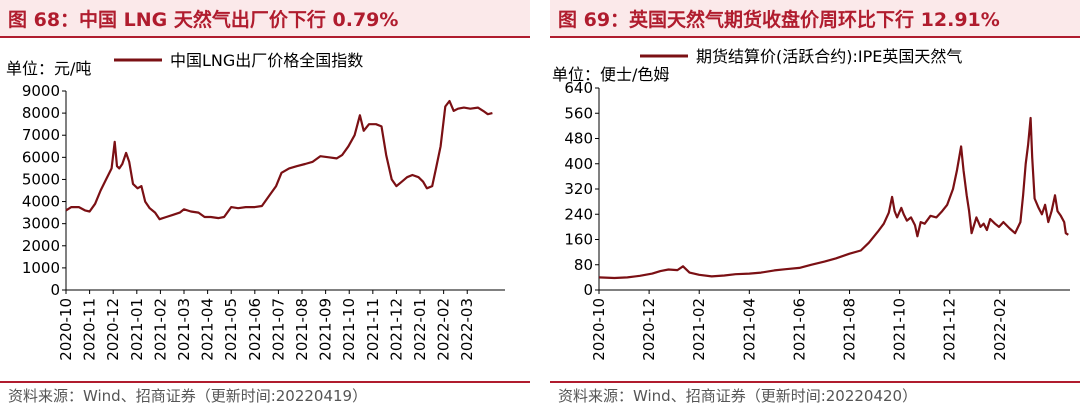 Image resolution: width=1080 pixels, height=410 pixels. Describe the element at coordinates (578, 139) in the screenshot. I see `y-tick-label: 480` at that location.